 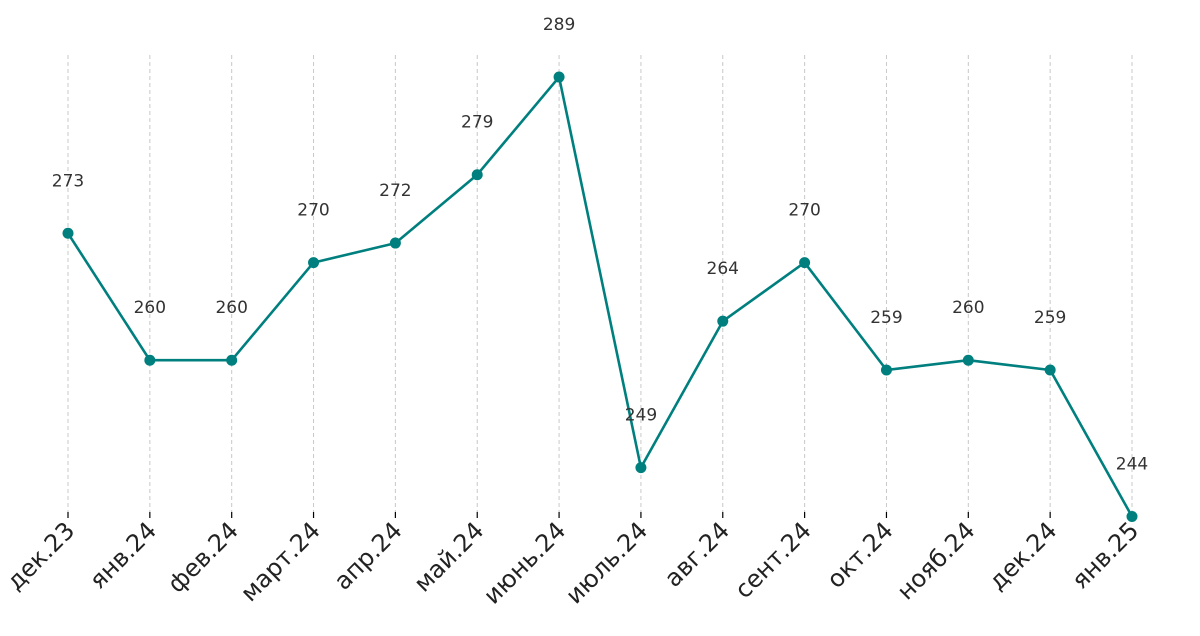 What do you see at coordinates (477, 123) in the screenshot?
I see `data-label: 279` at bounding box center [477, 123].